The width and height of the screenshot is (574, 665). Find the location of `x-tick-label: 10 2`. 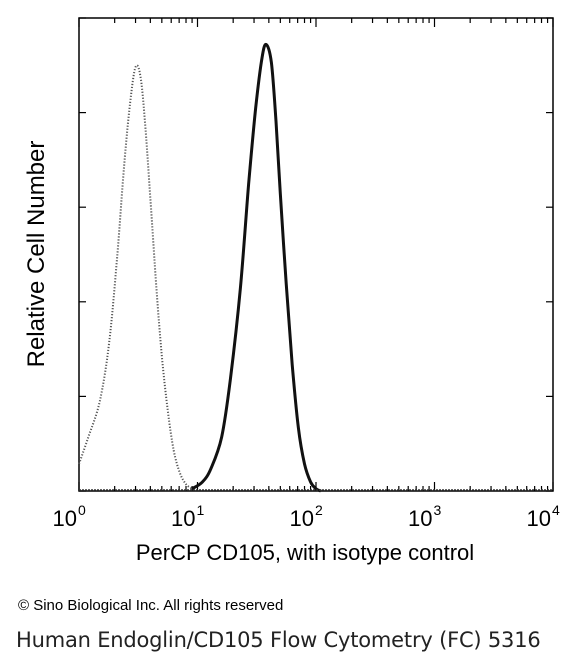

x-tick-label: 10 2 is located at coordinates (306, 516).